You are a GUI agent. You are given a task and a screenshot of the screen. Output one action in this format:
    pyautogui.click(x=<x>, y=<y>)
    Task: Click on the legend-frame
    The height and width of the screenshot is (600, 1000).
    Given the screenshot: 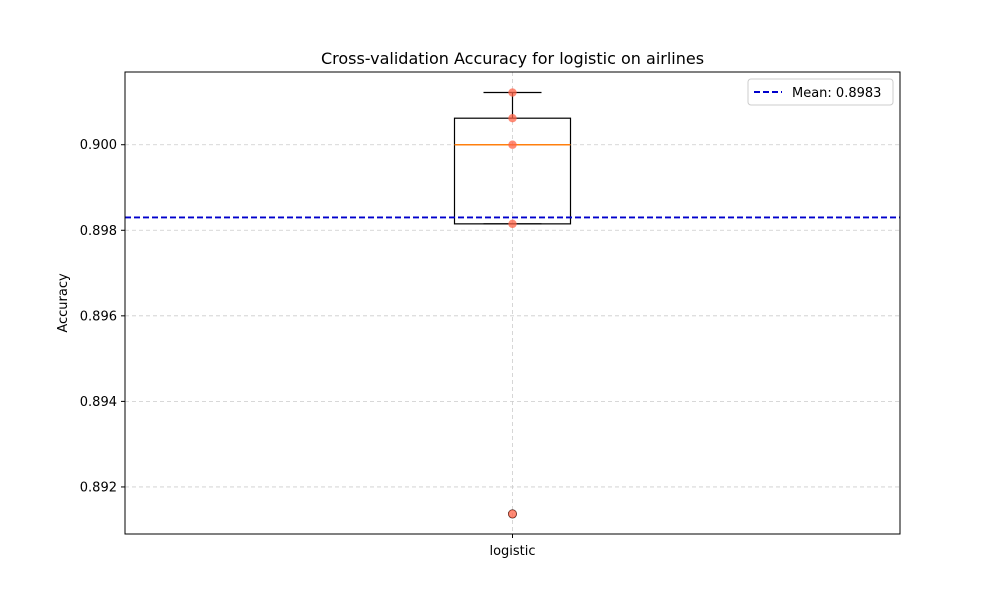 What is the action you would take?
    pyautogui.click(x=820, y=92)
    